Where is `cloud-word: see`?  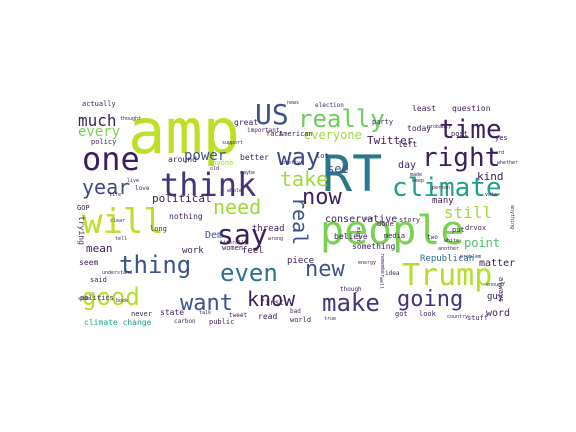
cloud-word: see is located at coordinates (338, 169).